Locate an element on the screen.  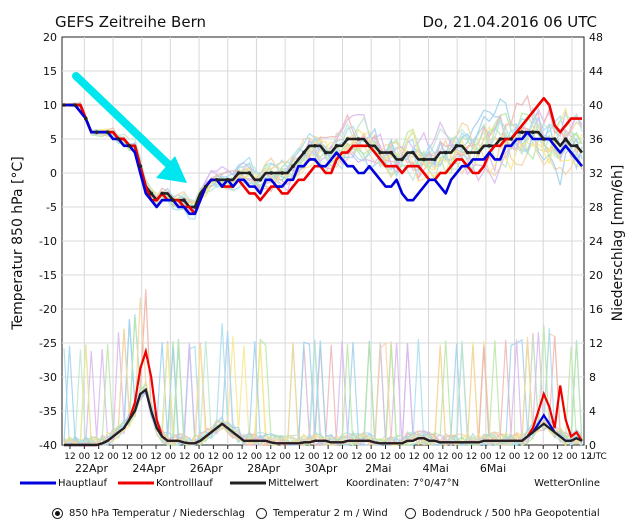
trend-arrow is located at coordinates (129, 127).